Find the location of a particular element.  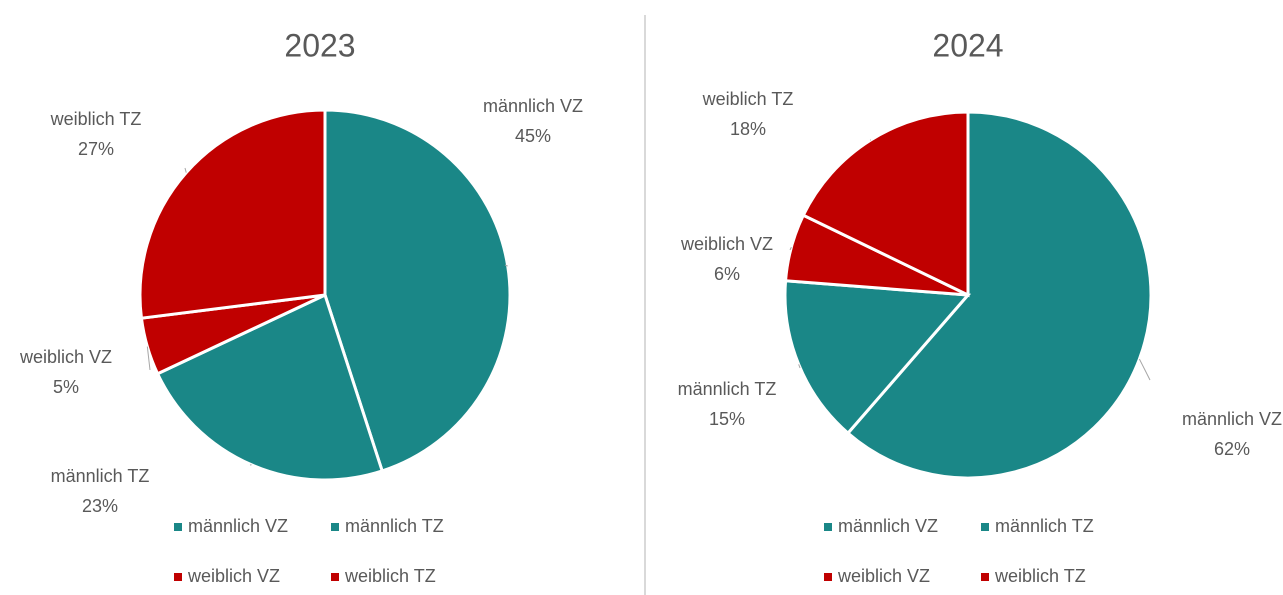

chart-title: 2024 is located at coordinates (967, 45).